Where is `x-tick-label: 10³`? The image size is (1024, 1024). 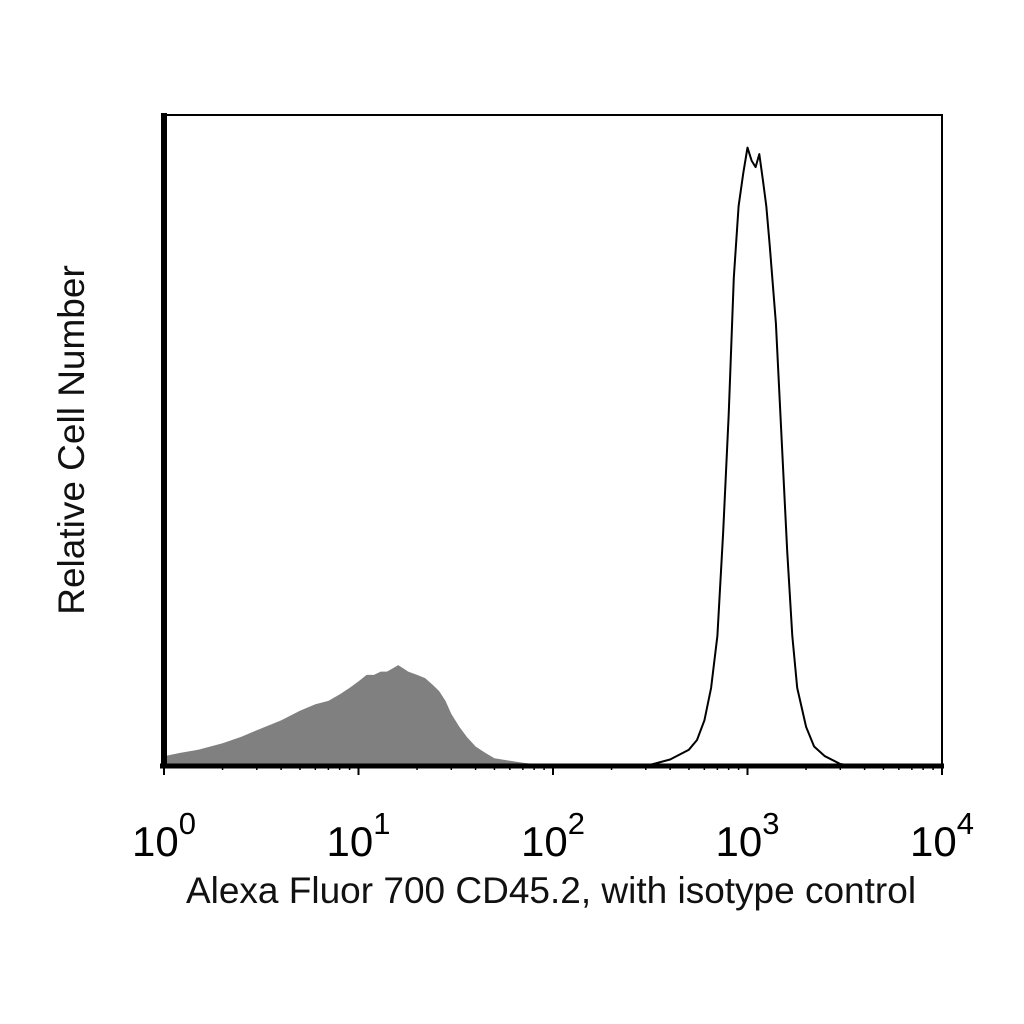 x-tick-label: 10³ is located at coordinates (748, 835).